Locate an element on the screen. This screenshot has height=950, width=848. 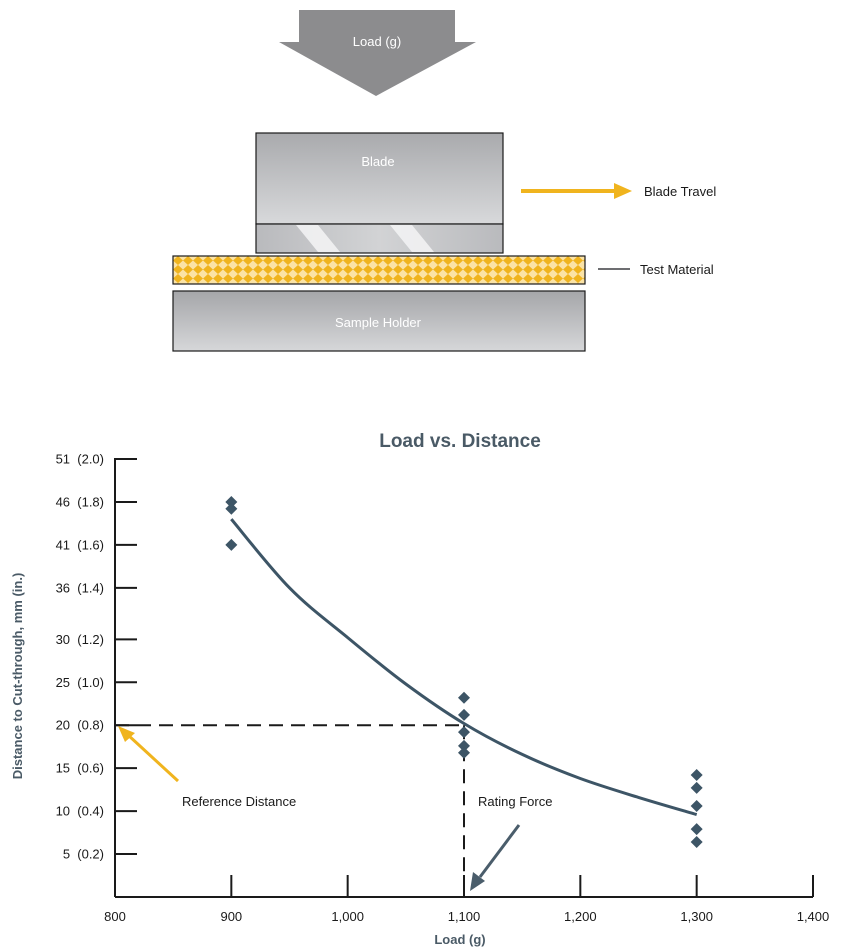
x-tick-label: 800 is located at coordinates (115, 916).